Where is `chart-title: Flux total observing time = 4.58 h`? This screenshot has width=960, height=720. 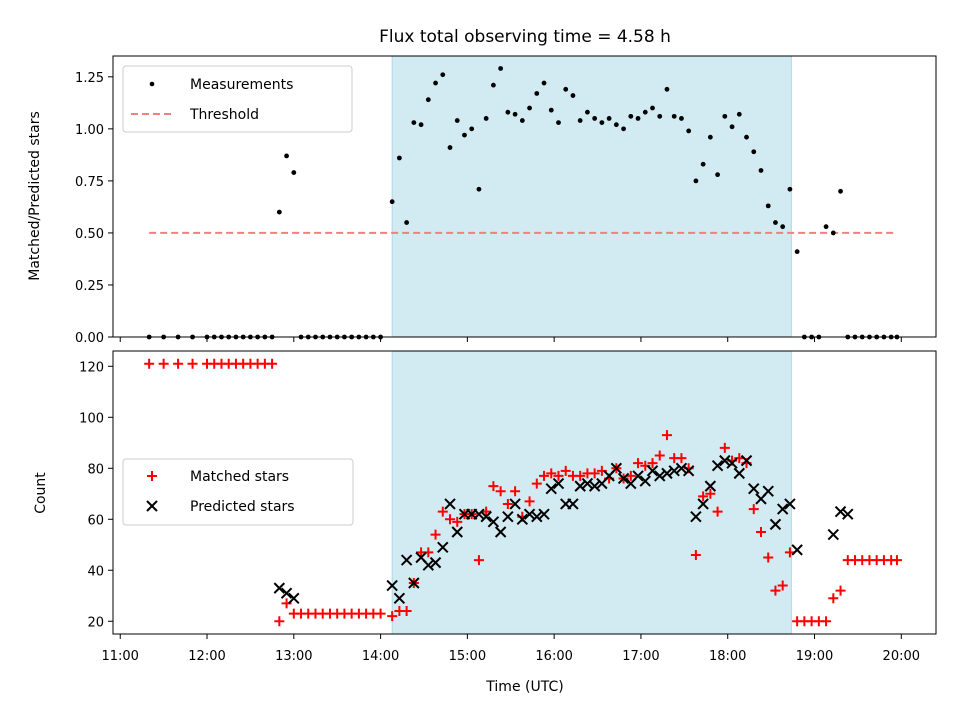
chart-title: Flux total observing time = 4.58 h is located at coordinates (525, 37).